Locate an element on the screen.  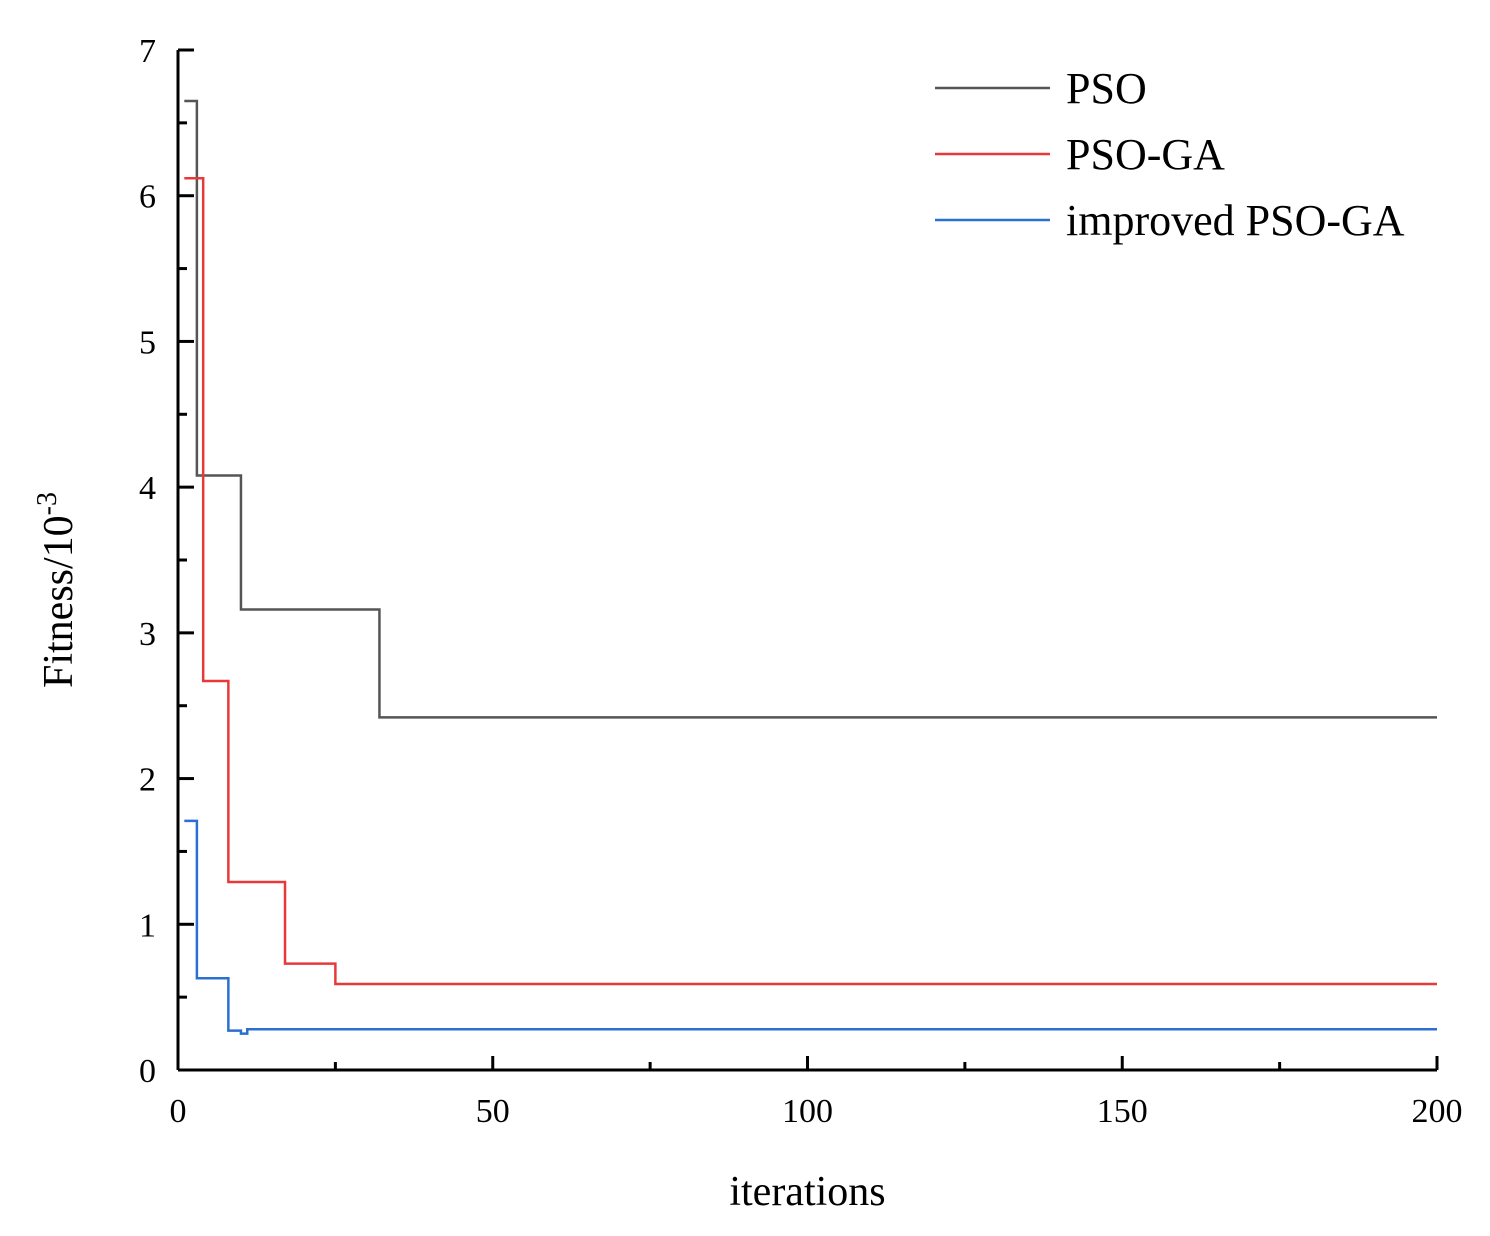
legend-label-pso-ga: PSO-GA is located at coordinates (1145, 154).